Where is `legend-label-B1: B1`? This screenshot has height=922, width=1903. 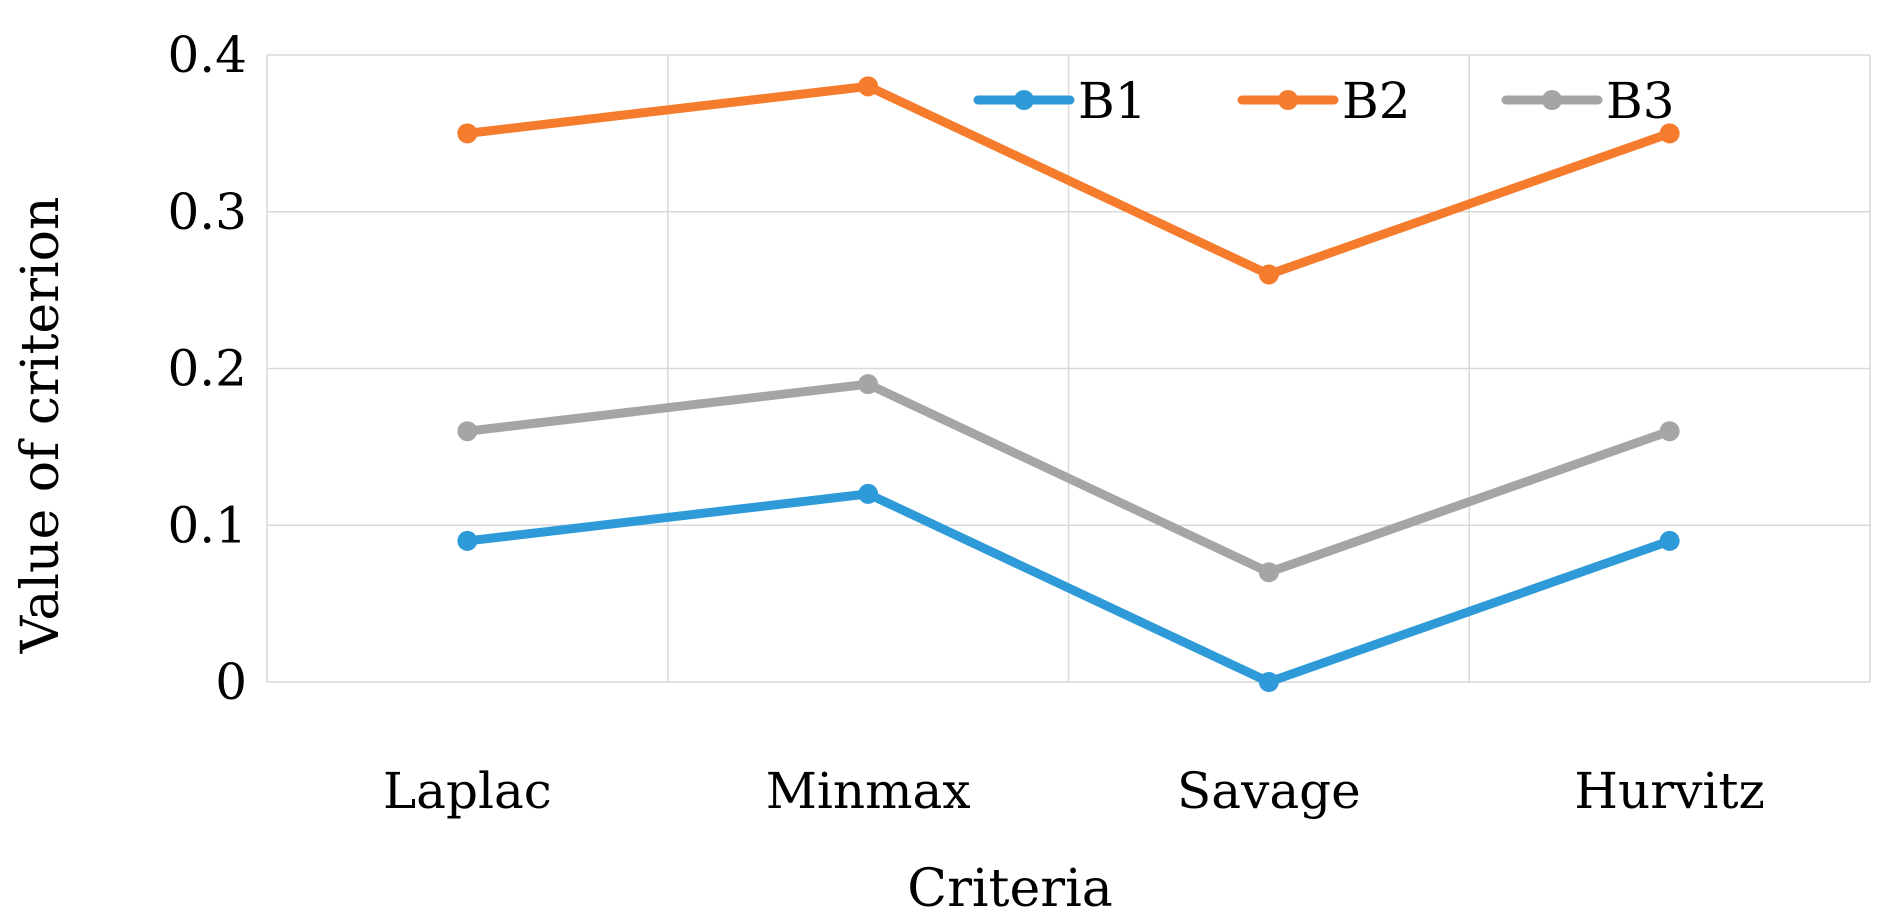
legend-label-B1: B1 is located at coordinates (1112, 101).